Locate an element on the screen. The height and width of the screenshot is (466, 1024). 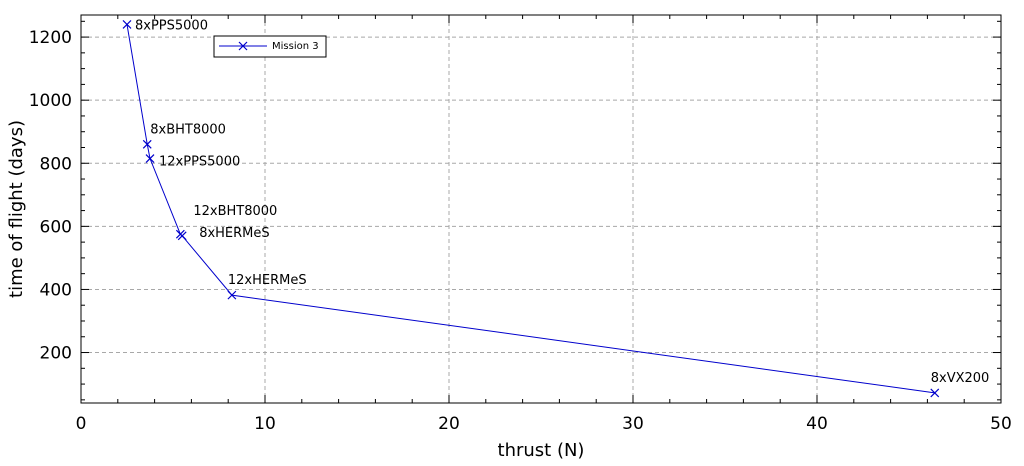
x-tick-label: 10 is located at coordinates (265, 424).